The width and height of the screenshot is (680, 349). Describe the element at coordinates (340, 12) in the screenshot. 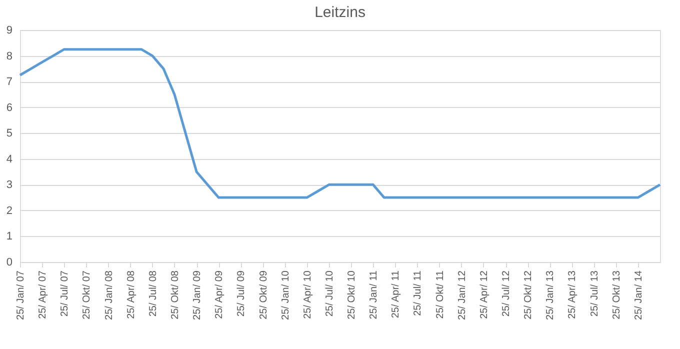

I see `chart-title: Leitzins` at that location.